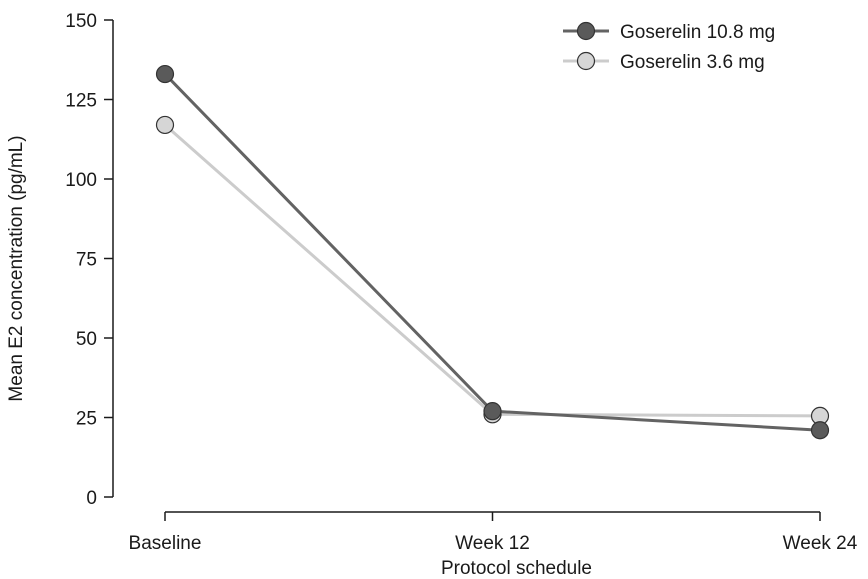 This screenshot has width=868, height=579. What do you see at coordinates (86, 339) in the screenshot?
I see `y-tick-label: 50` at bounding box center [86, 339].